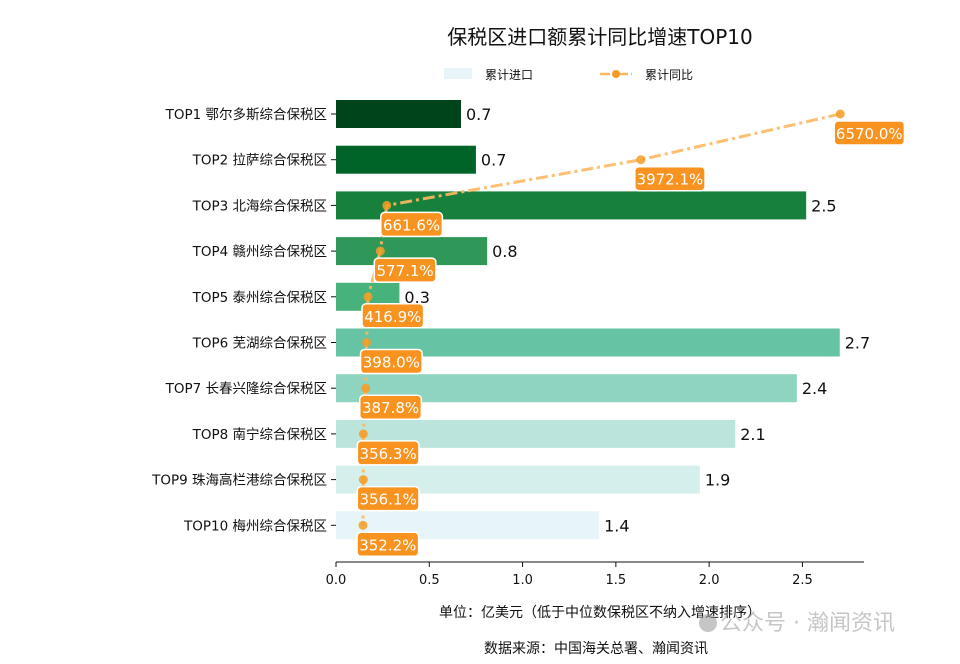 The height and width of the screenshot is (664, 960). I want to click on bar-value-label: 1.4, so click(616, 525).